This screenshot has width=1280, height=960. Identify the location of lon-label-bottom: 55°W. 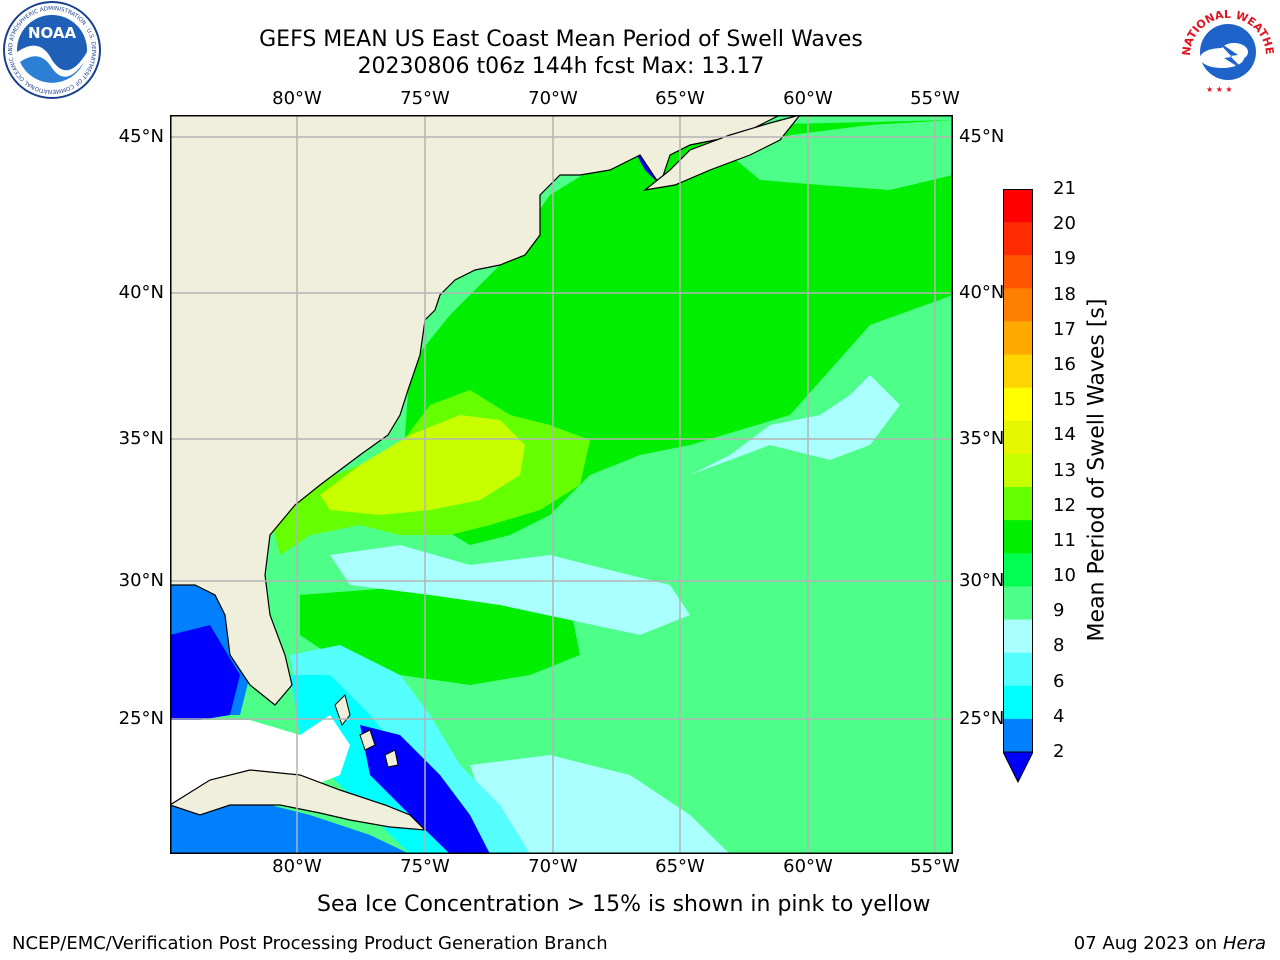
(935, 866).